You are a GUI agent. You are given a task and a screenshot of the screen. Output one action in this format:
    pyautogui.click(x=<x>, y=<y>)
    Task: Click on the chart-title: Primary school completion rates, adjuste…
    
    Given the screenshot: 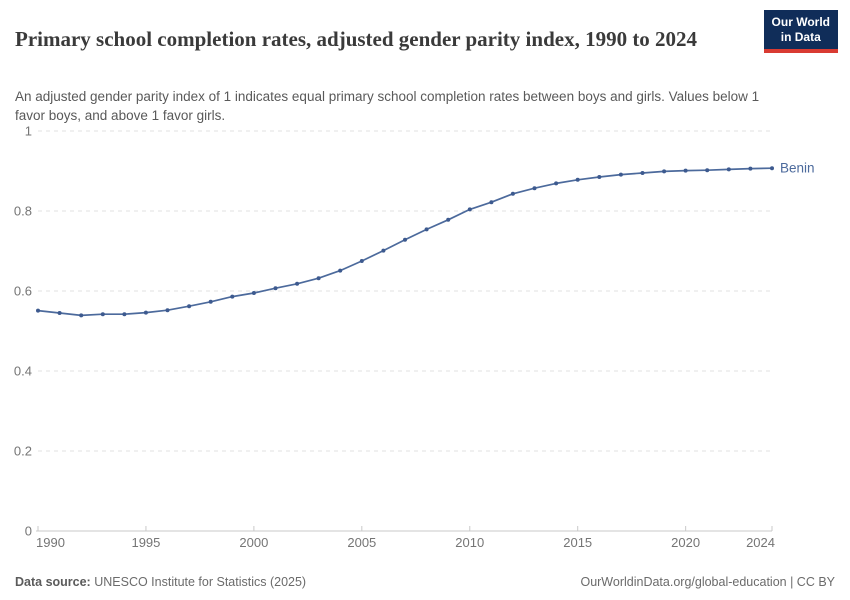 What is the action you would take?
    pyautogui.click(x=356, y=39)
    